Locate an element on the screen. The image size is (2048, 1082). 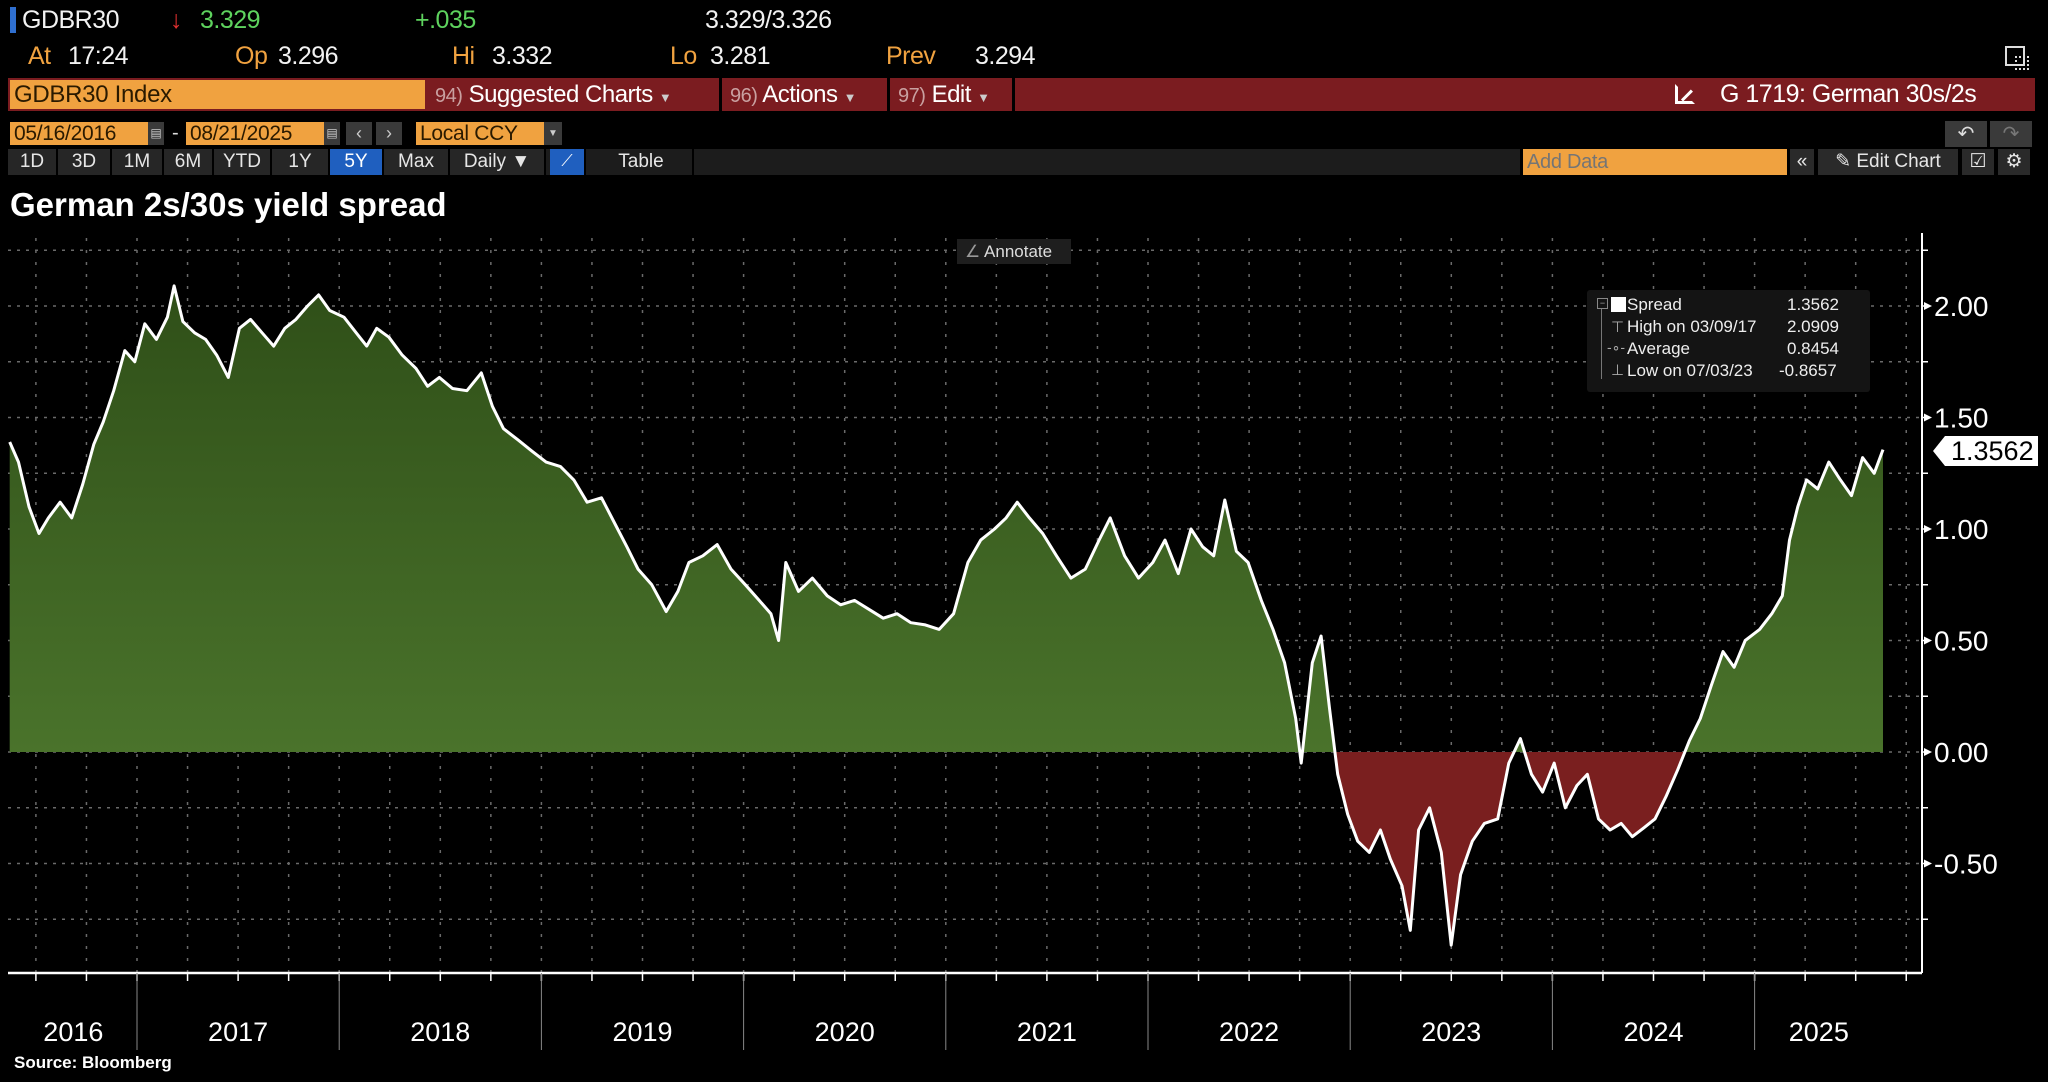
chart-reference-link: G 1719: German 30s/2s is located at coordinates (1848, 94).